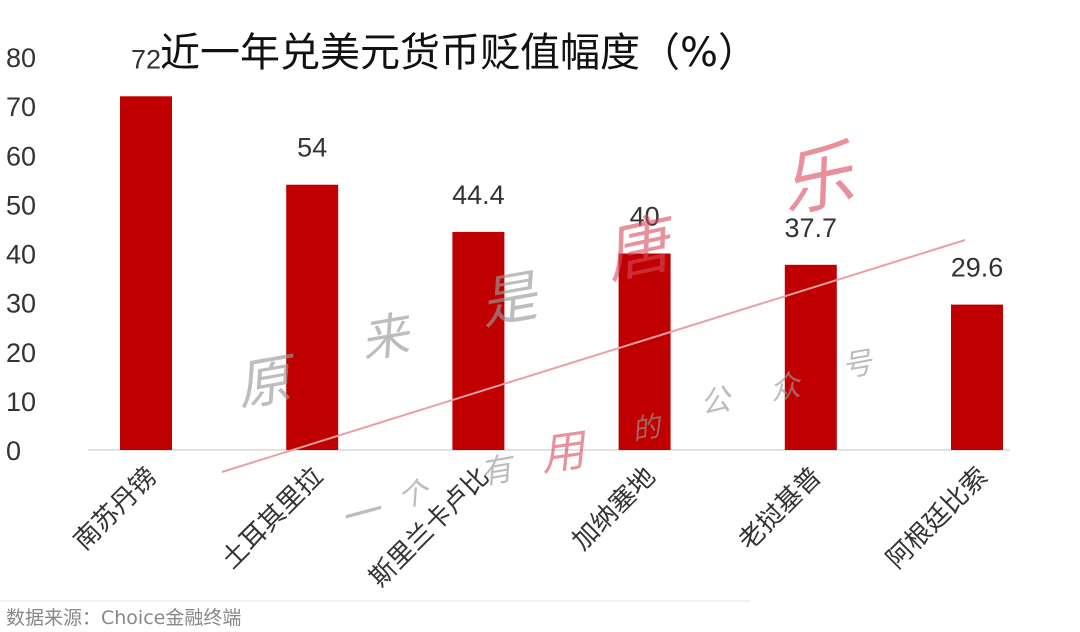 This screenshot has width=1080, height=632. I want to click on y-tick-label: 30, so click(21, 304).